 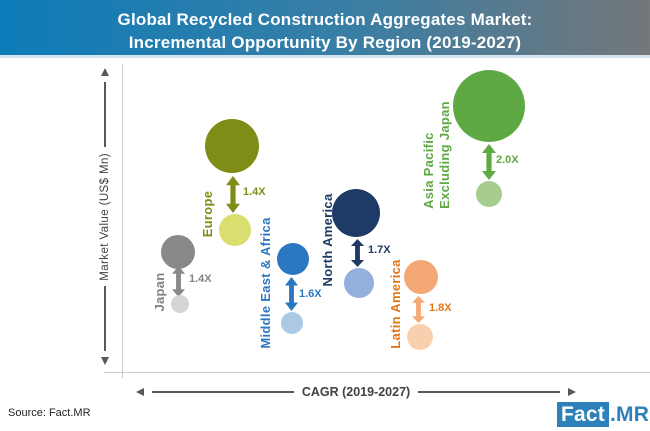 What do you see at coordinates (356, 213) in the screenshot?
I see `bubble-large-north-america` at bounding box center [356, 213].